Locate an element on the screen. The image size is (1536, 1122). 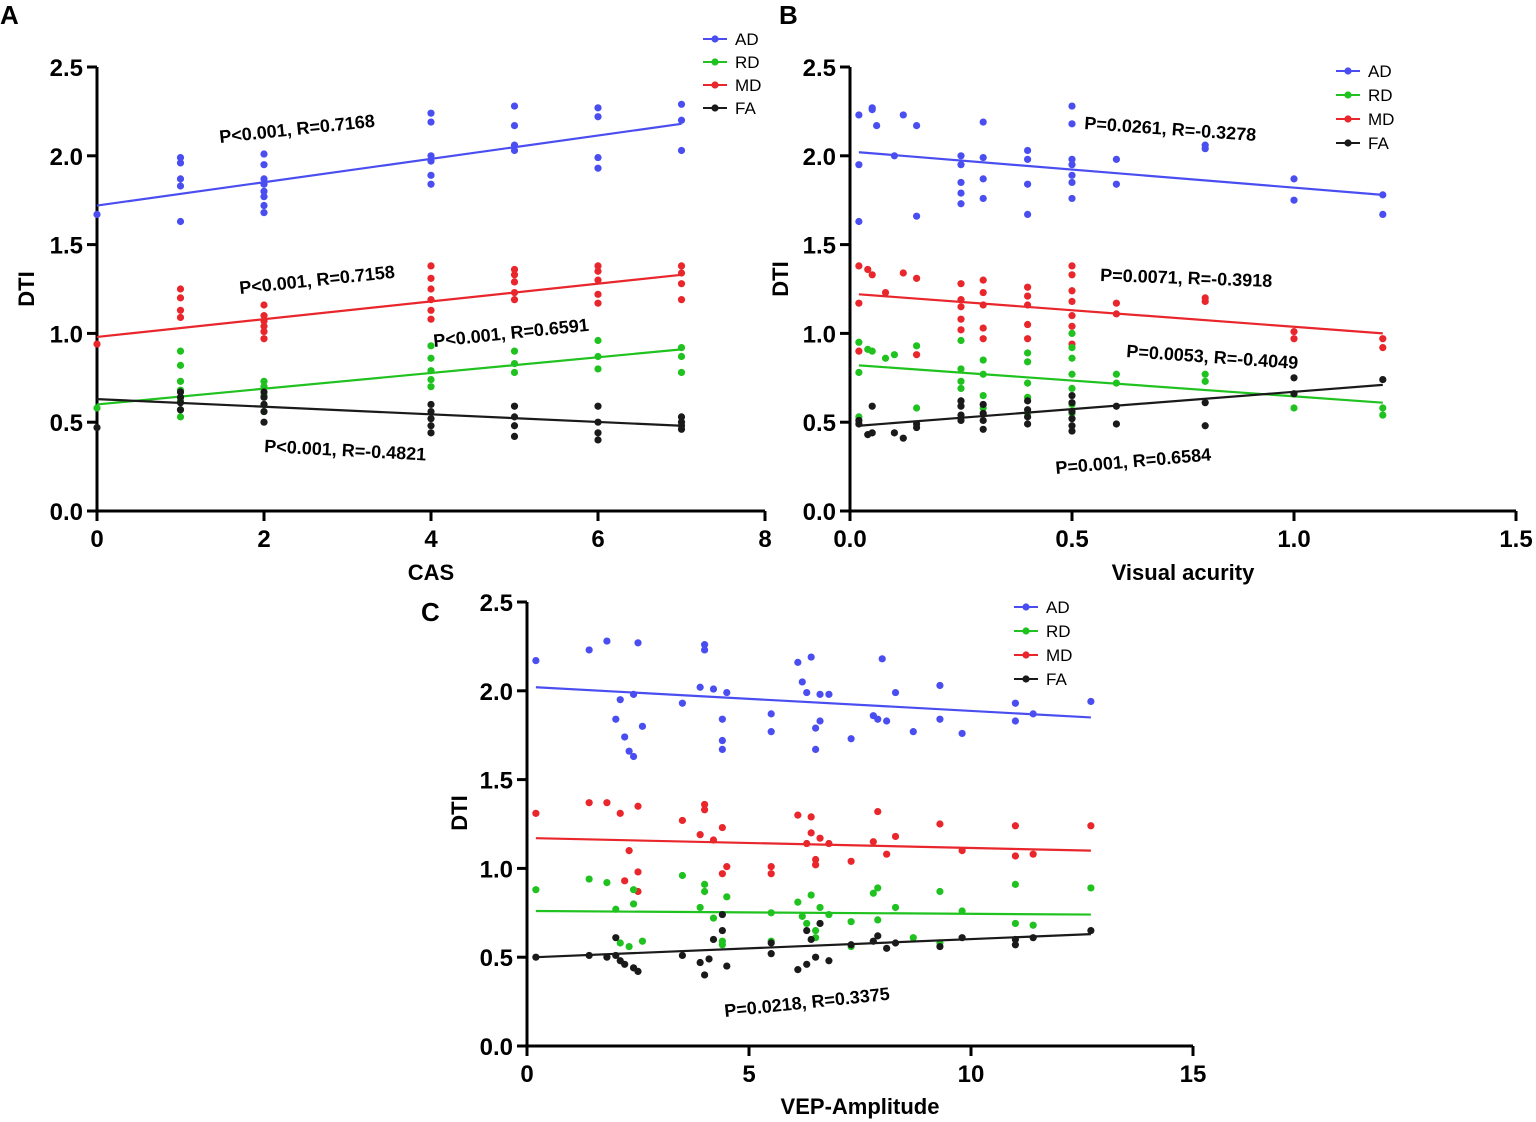
series-rd is located at coordinates (813, 911).